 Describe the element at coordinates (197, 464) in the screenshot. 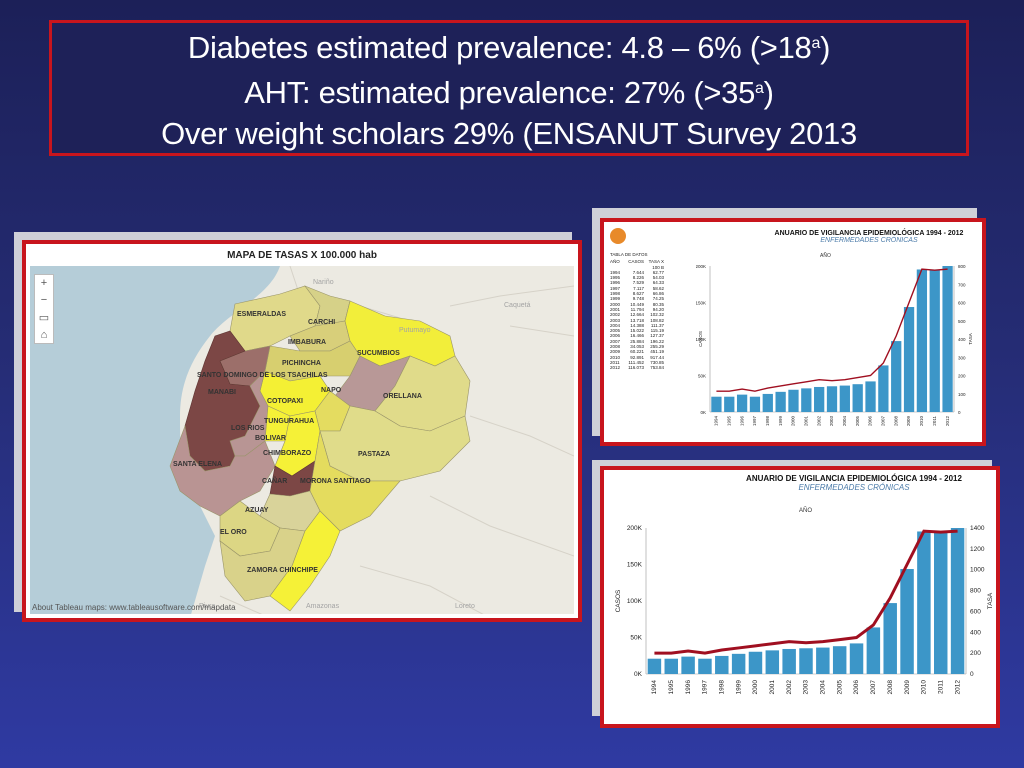

I see `label-santa-elena: SANTA ELENA` at that location.